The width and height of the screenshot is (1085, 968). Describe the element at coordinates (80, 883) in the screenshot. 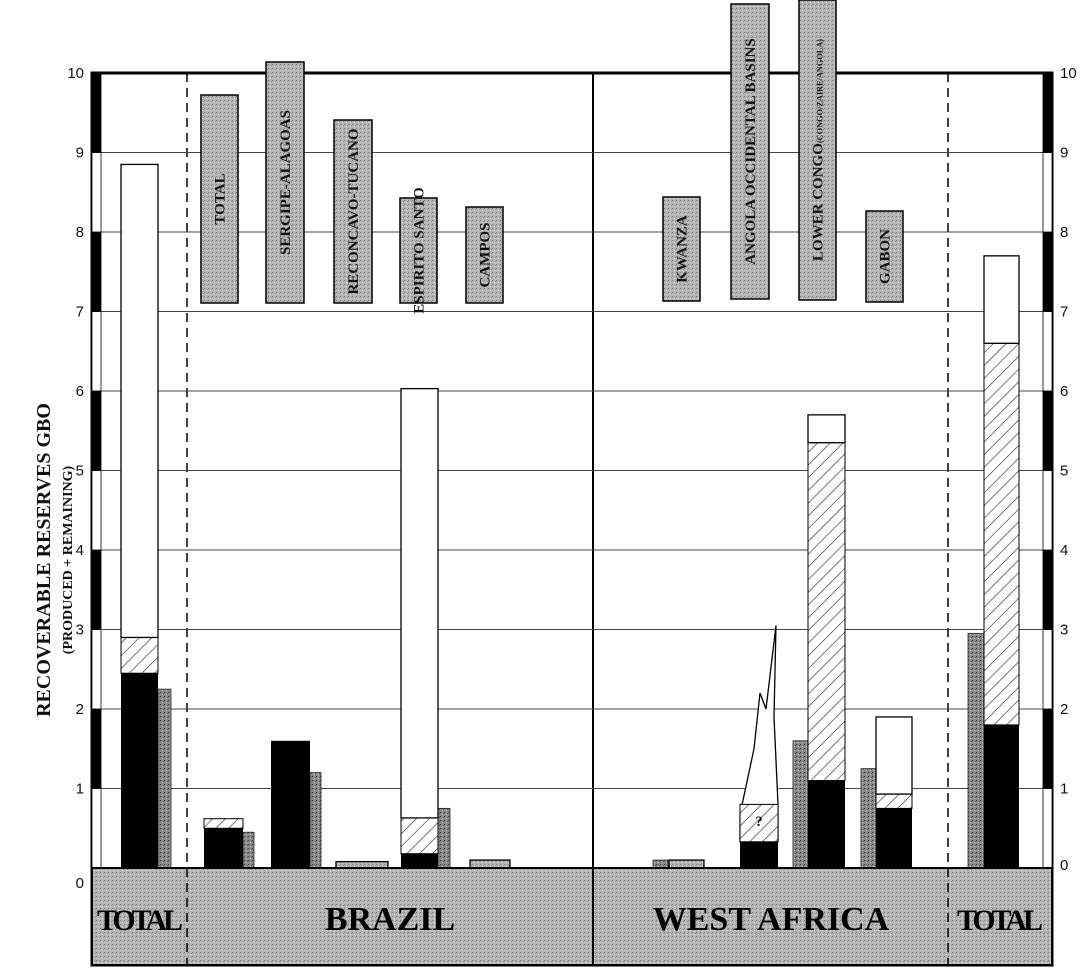

I see `y-tick-label-left: 0` at that location.